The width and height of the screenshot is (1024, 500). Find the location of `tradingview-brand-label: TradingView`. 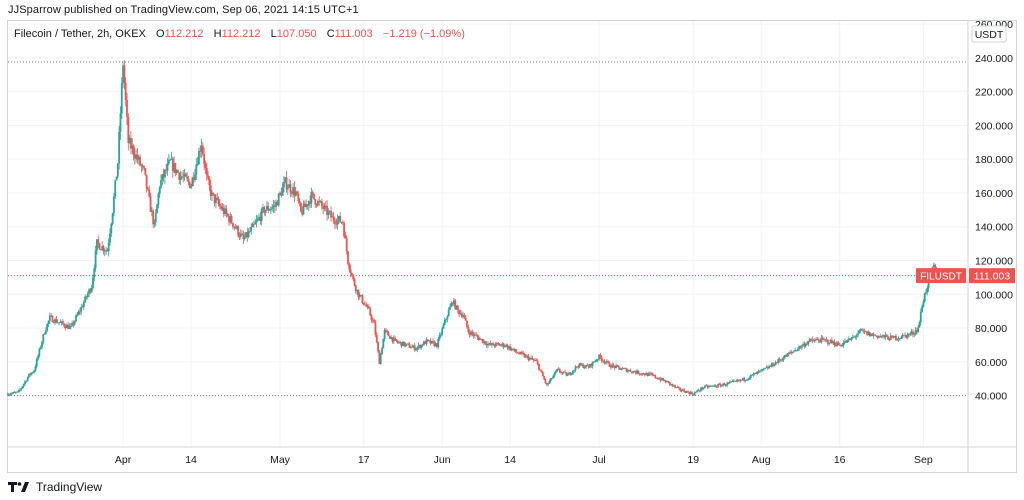

tradingview-brand-label: TradingView is located at coordinates (69, 487).